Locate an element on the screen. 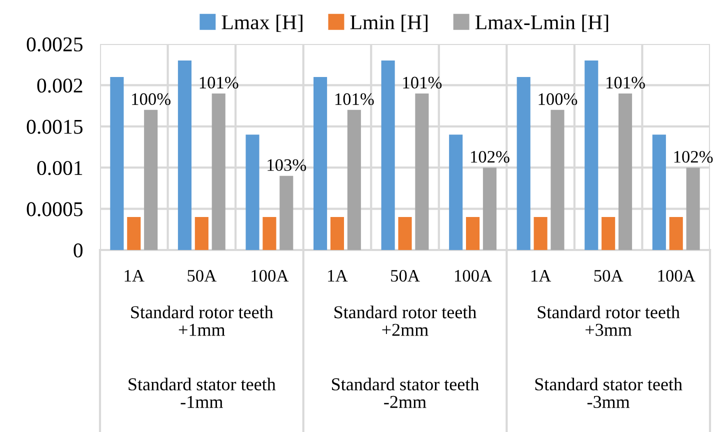  text: Standard rotor teeth +1mm is located at coordinates (202, 321).